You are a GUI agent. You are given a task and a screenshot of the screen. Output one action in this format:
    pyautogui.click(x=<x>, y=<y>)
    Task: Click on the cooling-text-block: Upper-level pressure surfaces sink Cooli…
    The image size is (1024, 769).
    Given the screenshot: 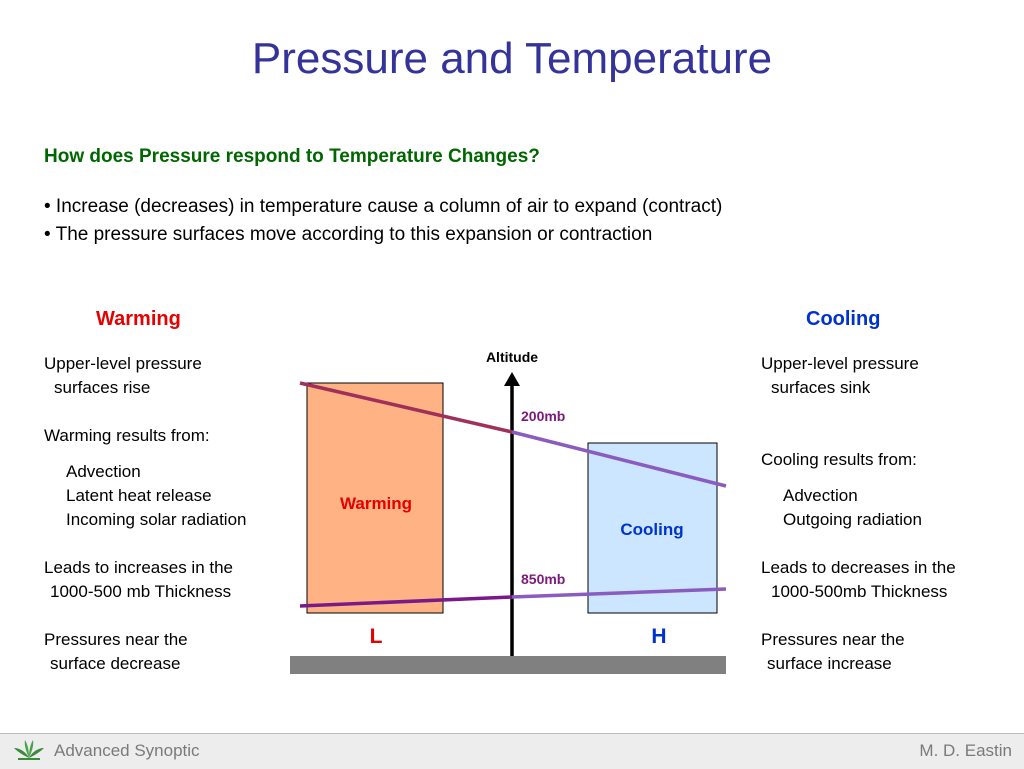 What is the action you would take?
    pyautogui.click(x=858, y=514)
    